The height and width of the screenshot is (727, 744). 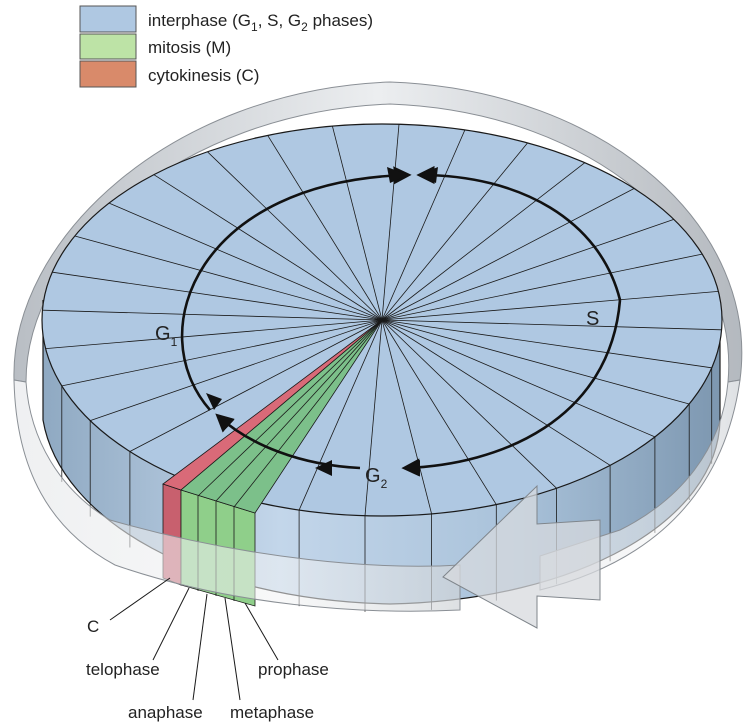 What do you see at coordinates (376, 478) in the screenshot?
I see `label-g2: G2` at bounding box center [376, 478].